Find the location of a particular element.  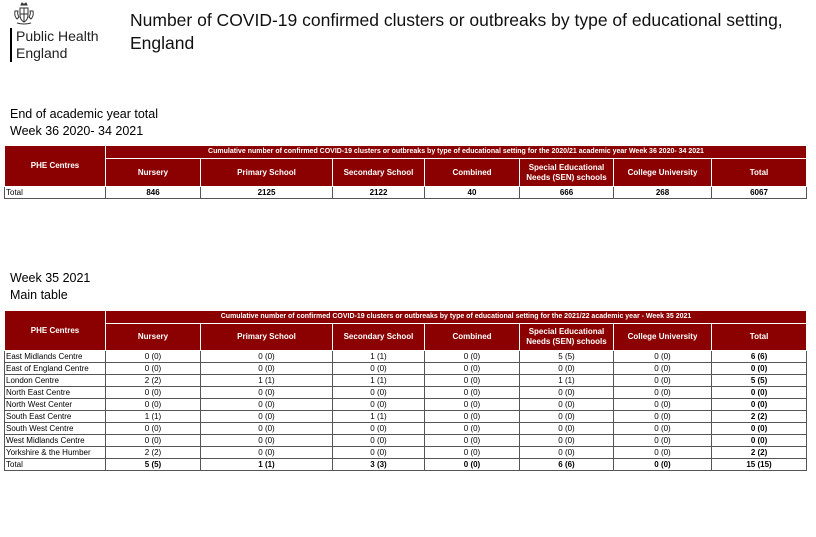

section1-heading-1: End of academic year total is located at coordinates (84, 114).